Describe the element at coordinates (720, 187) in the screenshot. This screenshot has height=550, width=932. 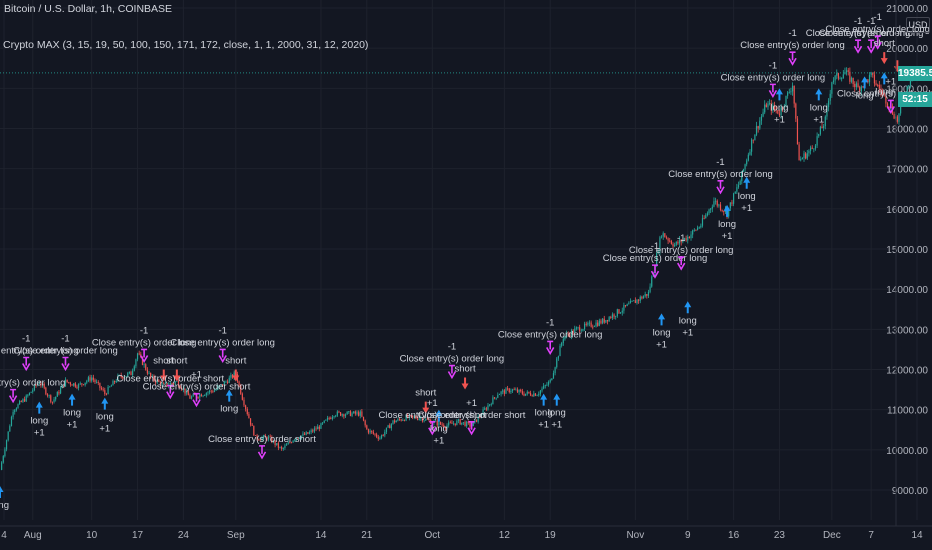
I see `close-marker-icon` at that location.